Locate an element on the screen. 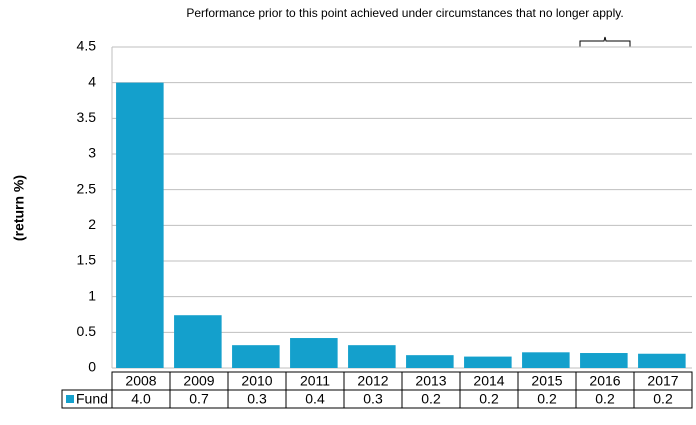  table-cell is located at coordinates (663, 399).